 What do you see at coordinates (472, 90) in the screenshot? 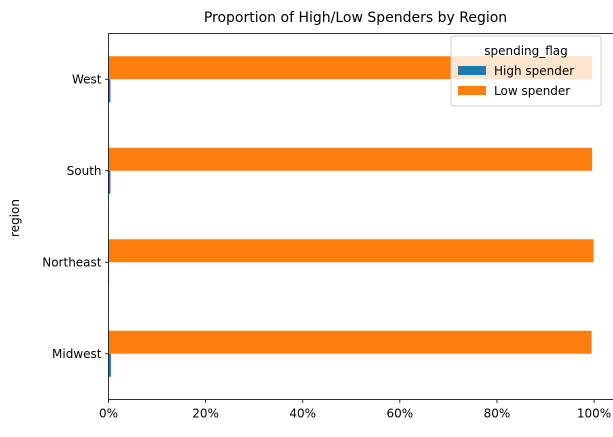
I see `legend-swatch-low-spender` at bounding box center [472, 90].